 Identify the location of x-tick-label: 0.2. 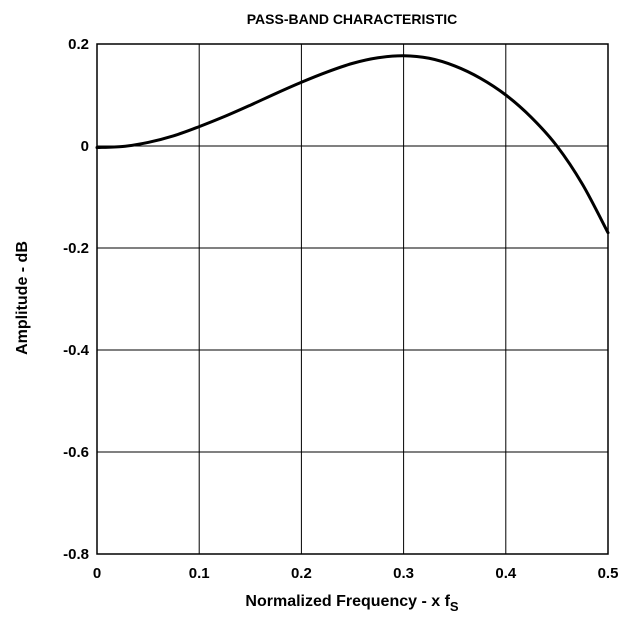
(301, 573).